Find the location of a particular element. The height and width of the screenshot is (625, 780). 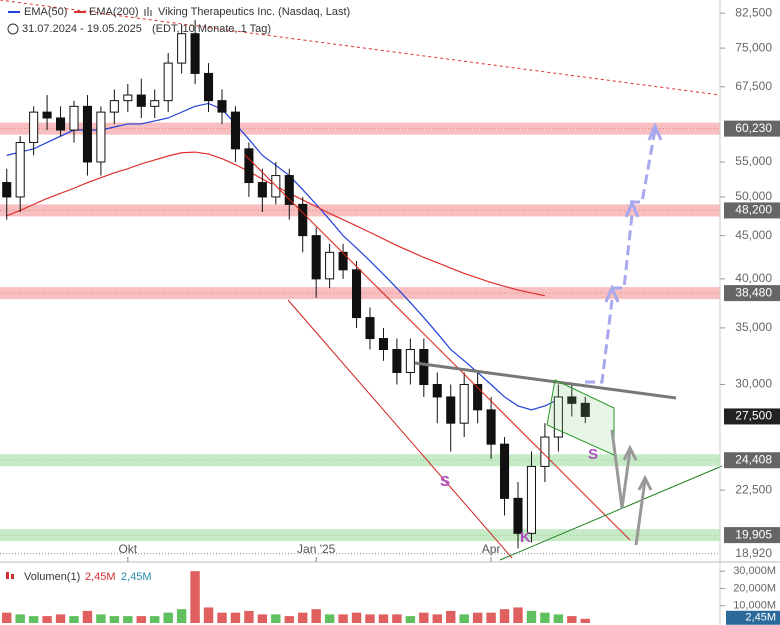

alt-arrow is located at coordinates (628, 487).